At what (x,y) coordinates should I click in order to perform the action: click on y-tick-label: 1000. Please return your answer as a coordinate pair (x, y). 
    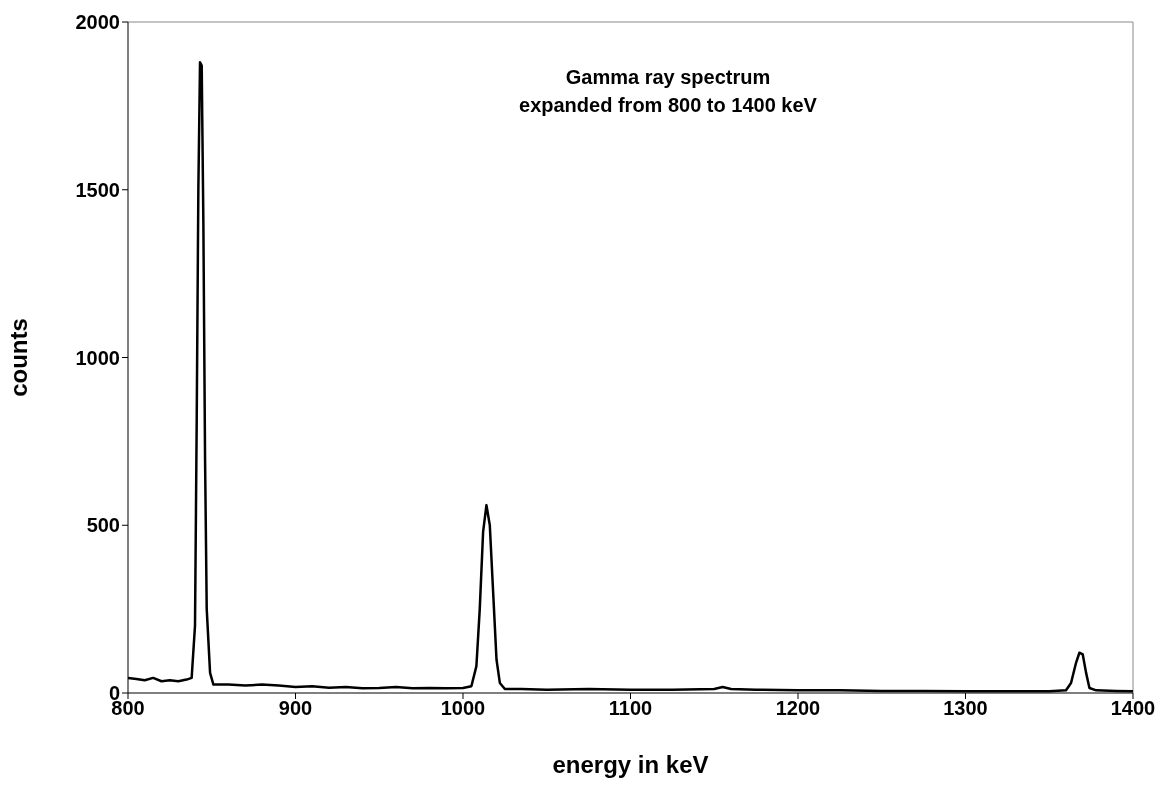
    Looking at the image, I should click on (97, 357).